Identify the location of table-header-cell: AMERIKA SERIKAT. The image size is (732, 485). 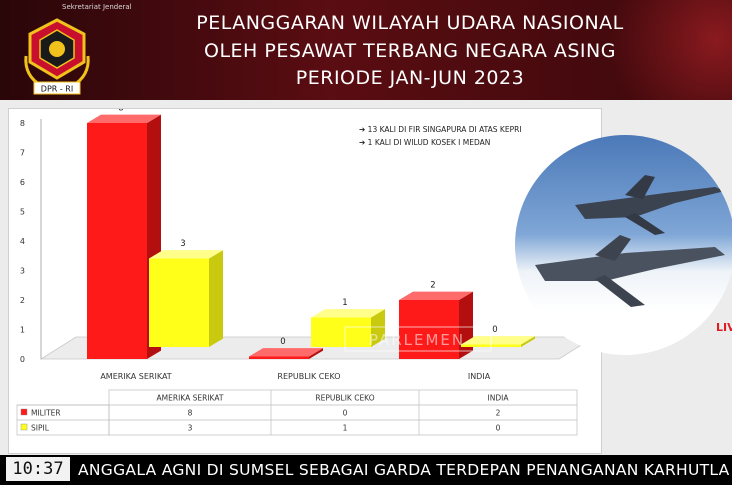
(190, 398).